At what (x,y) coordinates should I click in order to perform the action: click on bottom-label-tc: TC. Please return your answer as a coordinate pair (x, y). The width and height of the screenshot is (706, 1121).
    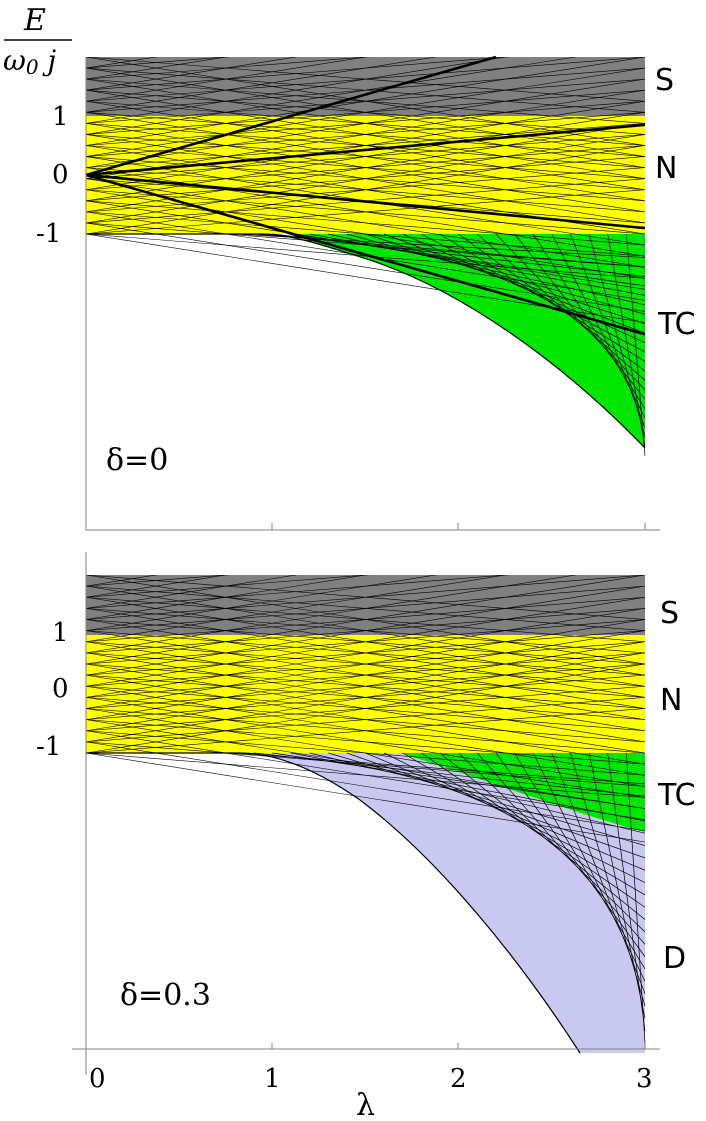
    Looking at the image, I should click on (676, 795).